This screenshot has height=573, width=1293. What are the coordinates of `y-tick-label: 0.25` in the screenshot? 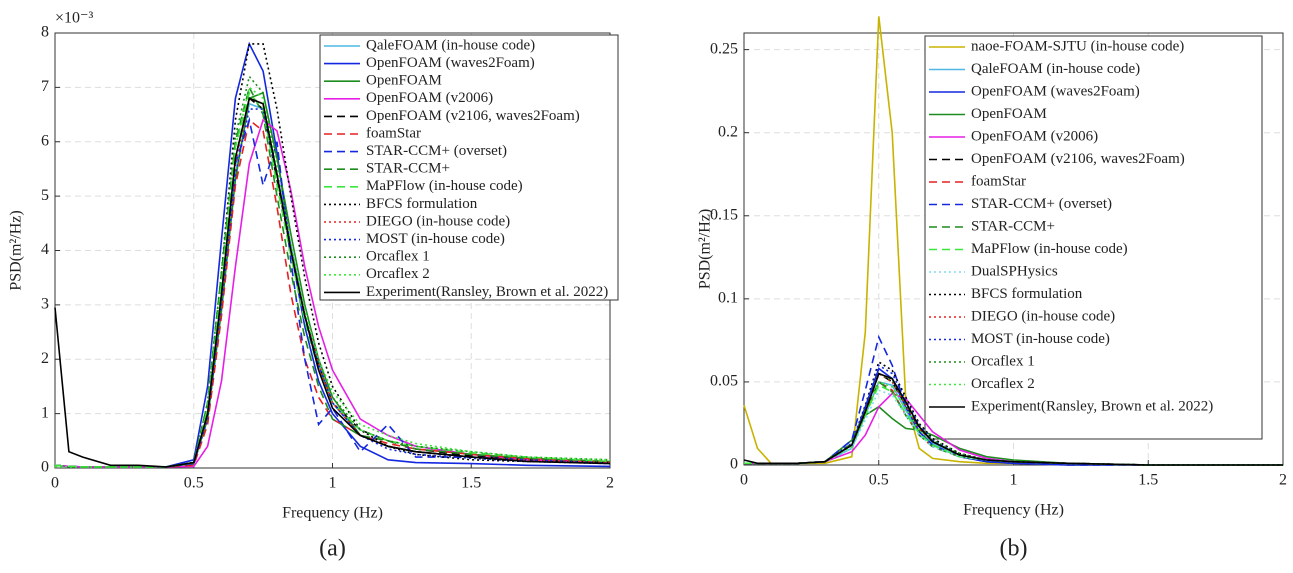 It's located at (724, 48).